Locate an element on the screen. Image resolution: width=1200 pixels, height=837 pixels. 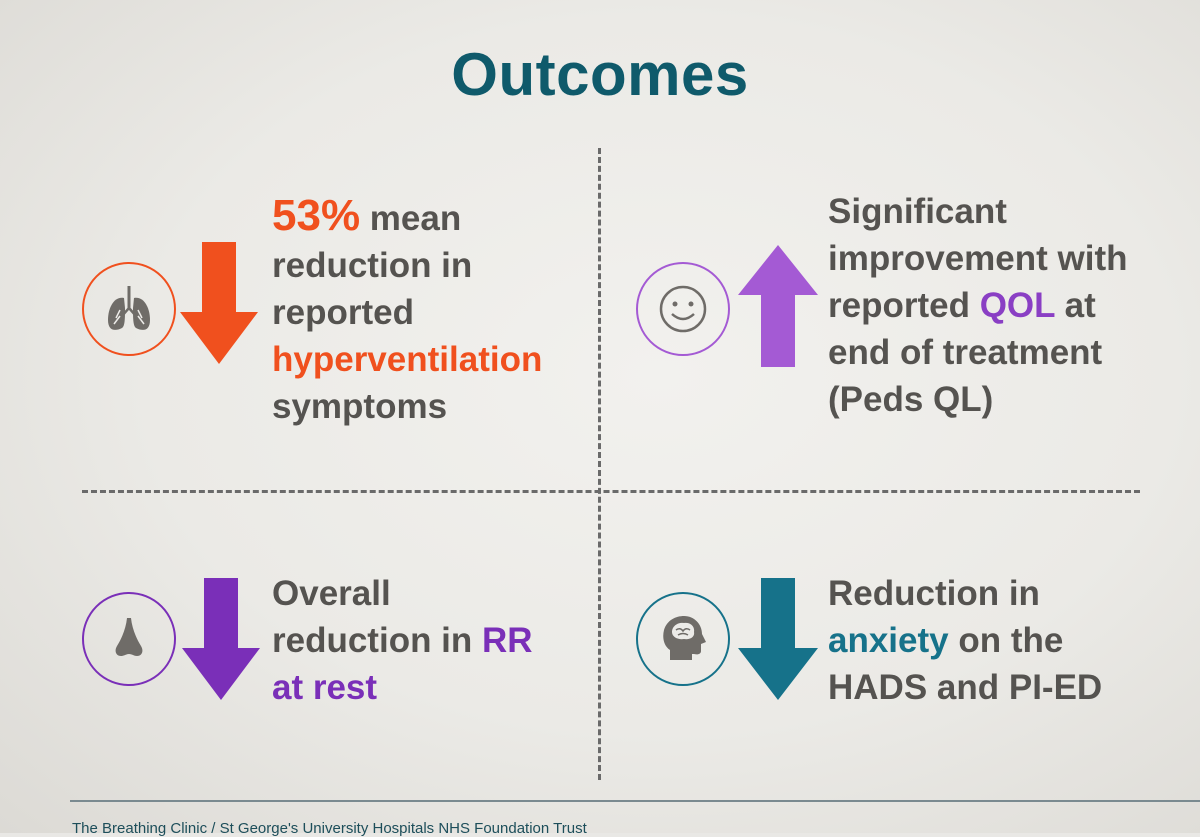
head-brain-icon is located at coordinates (683, 639).